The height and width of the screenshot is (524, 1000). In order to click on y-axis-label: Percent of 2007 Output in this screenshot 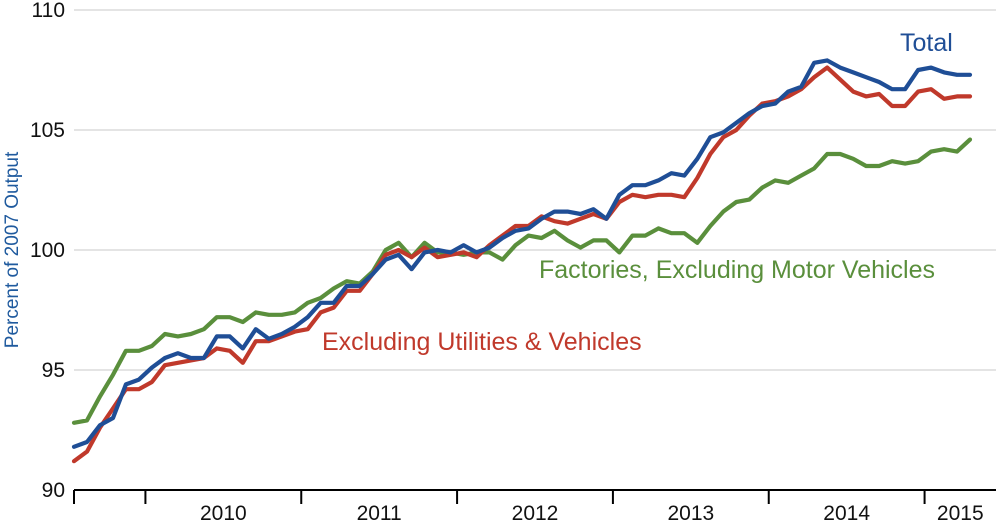, I will do `click(12, 249)`.